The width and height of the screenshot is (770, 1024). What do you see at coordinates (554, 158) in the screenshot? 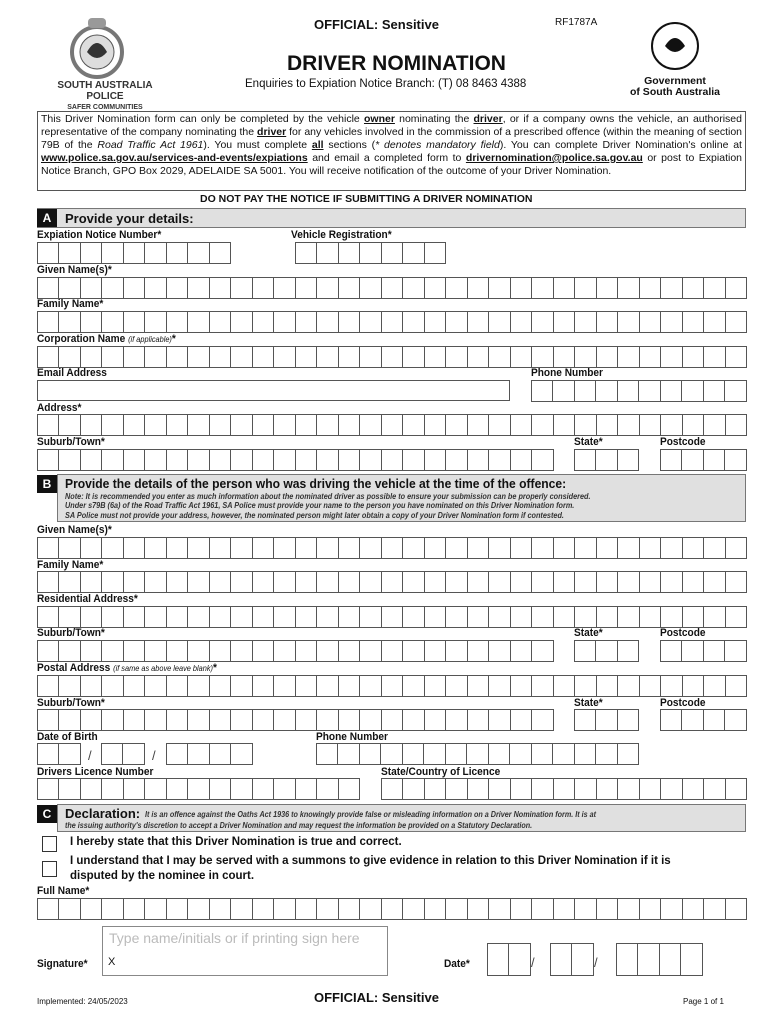
I see `email-link: drivernomination@police.sa.gov.au` at bounding box center [554, 158].